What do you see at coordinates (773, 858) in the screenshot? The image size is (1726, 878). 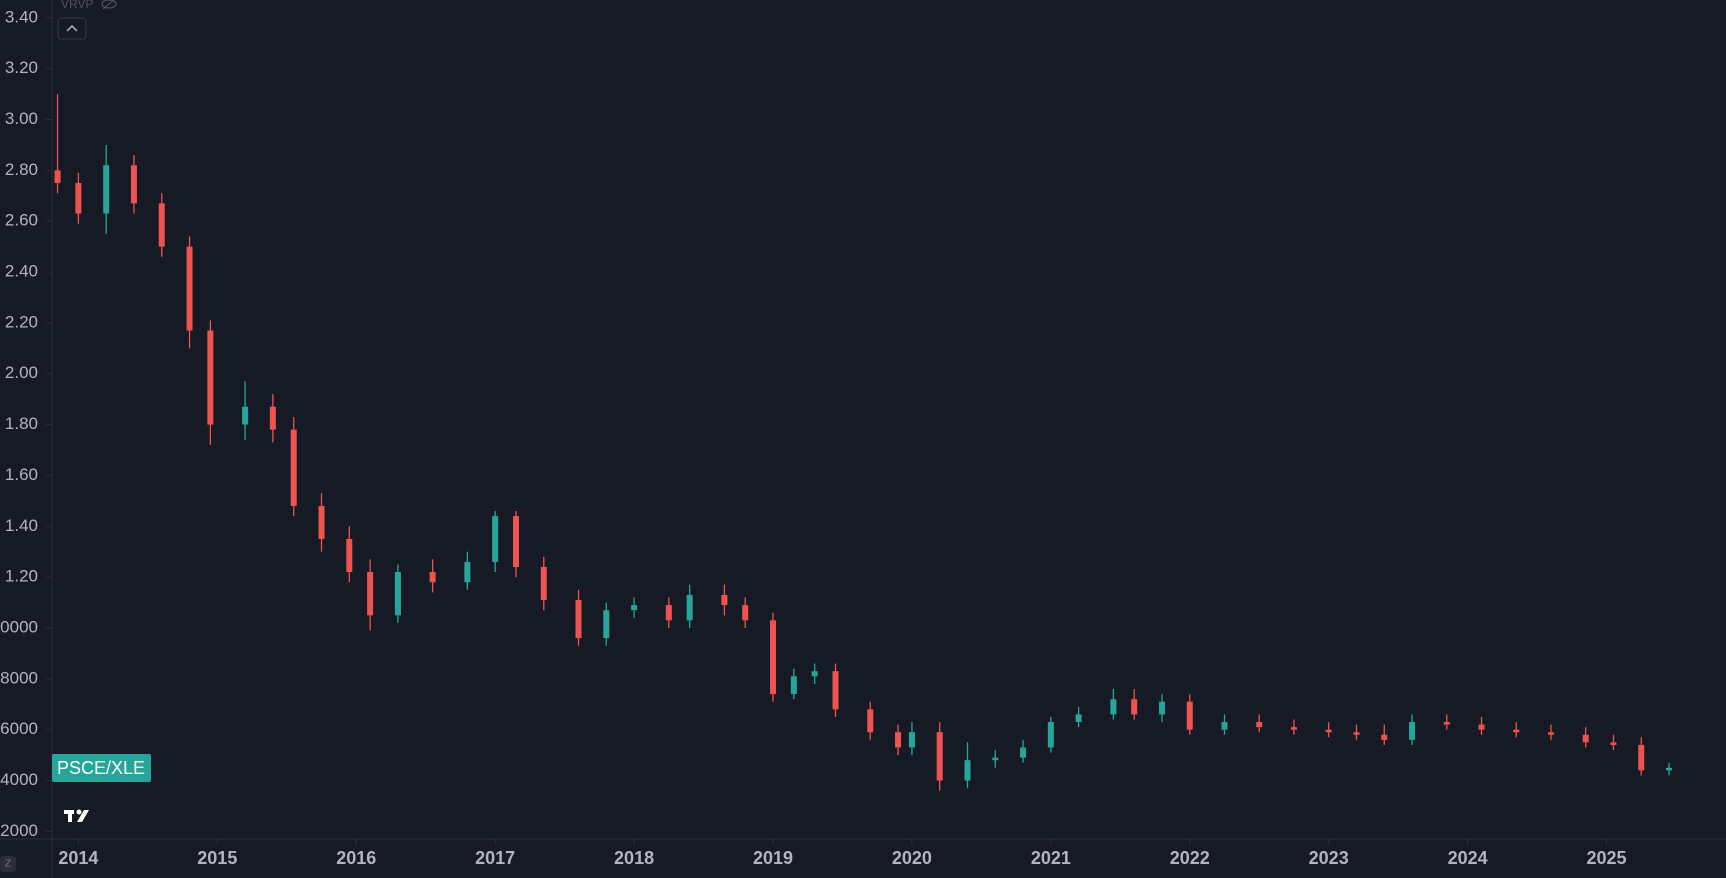 I see `x-tick-label: 2019` at bounding box center [773, 858].